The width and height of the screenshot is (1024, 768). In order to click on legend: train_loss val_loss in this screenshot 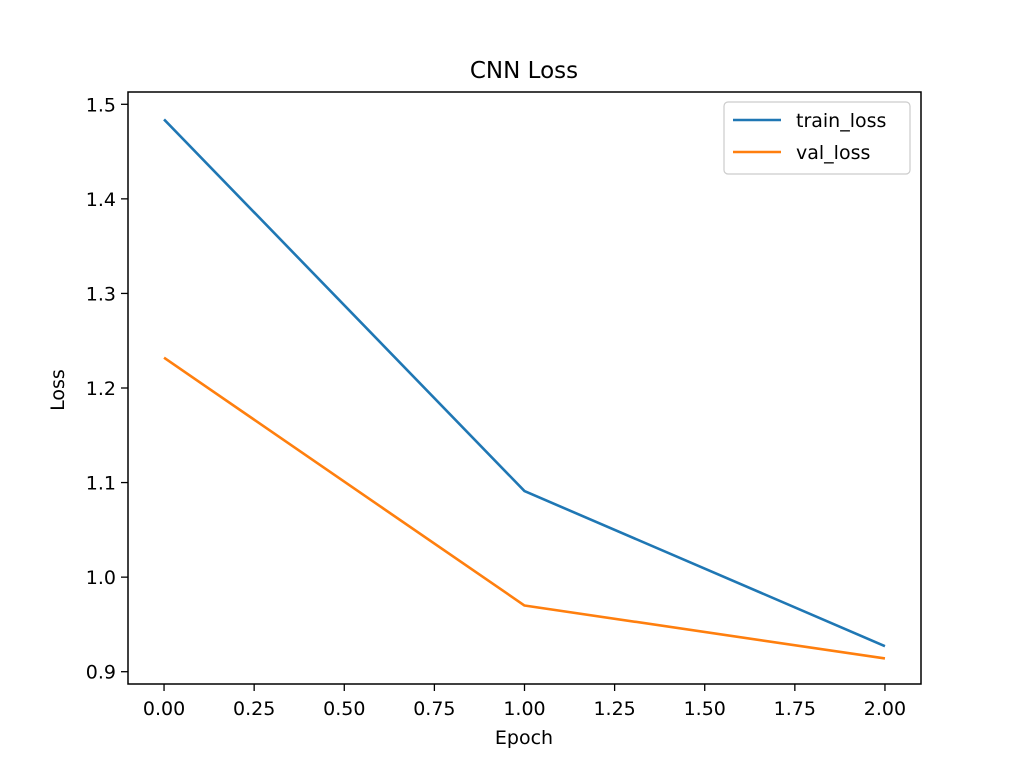, I will do `click(817, 138)`.